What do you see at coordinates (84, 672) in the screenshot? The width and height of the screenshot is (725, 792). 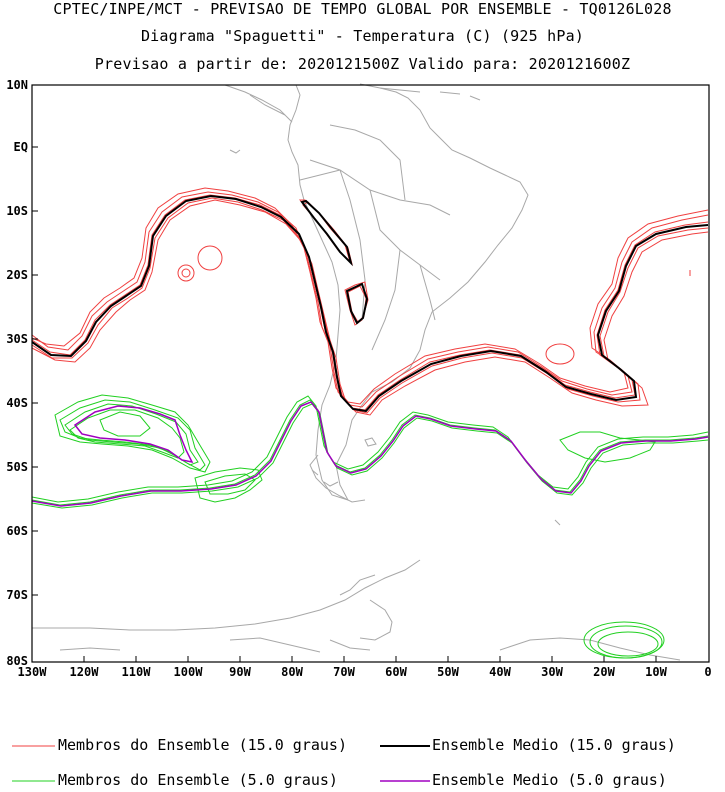 I see `lon-label-120w: 120W` at bounding box center [84, 672].